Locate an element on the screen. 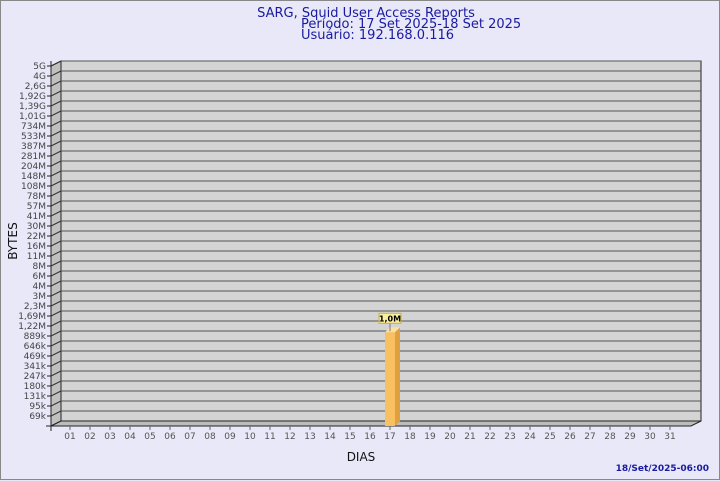 This screenshot has width=720, height=481. x-tick-label: 01 is located at coordinates (69, 437).